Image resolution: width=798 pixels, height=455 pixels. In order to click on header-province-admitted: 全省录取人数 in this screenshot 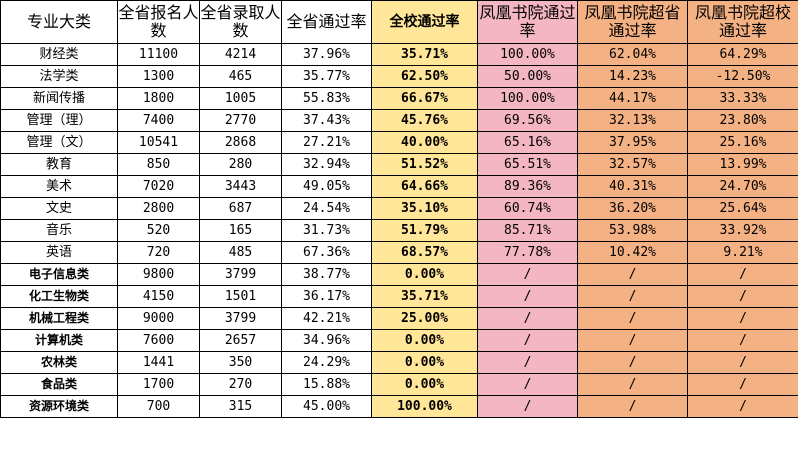, I will do `click(240, 22)`.